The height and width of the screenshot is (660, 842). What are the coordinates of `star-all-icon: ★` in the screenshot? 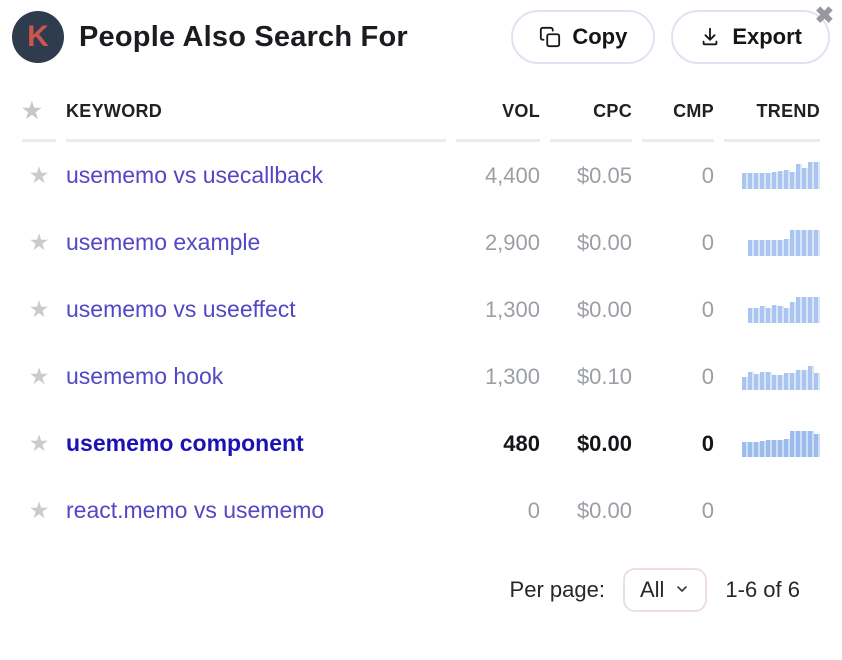 It's located at (32, 110).